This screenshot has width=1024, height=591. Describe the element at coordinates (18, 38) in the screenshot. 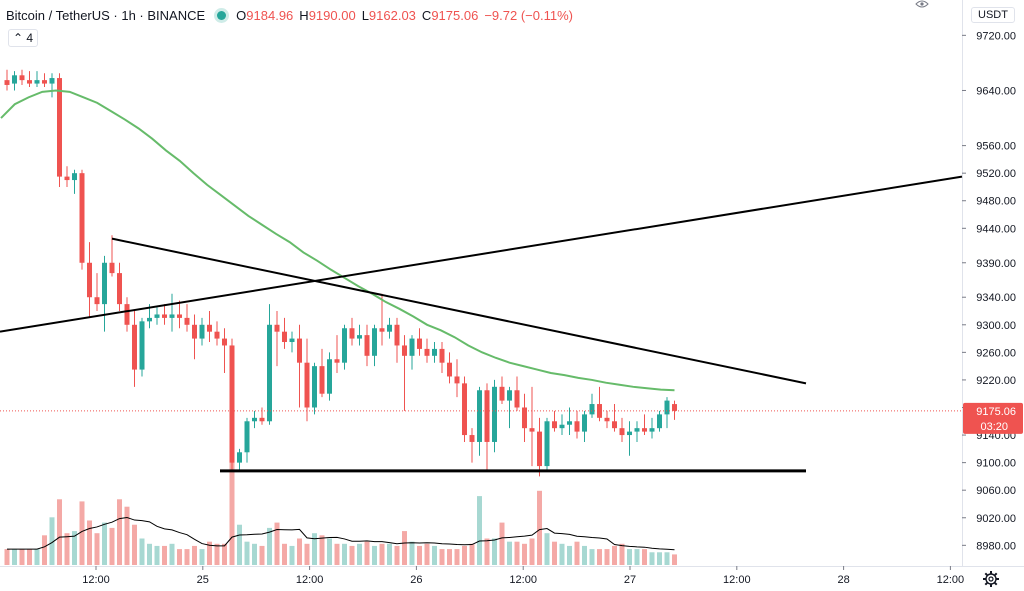

I see `chevron-up-icon: ⌃` at that location.